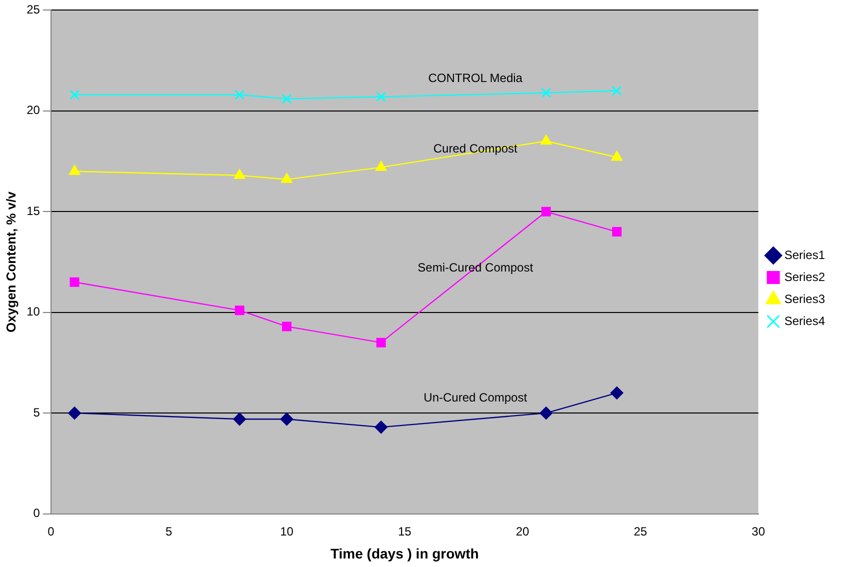 The image size is (845, 567). Describe the element at coordinates (523, 531) in the screenshot. I see `x-tick-label: 20` at that location.